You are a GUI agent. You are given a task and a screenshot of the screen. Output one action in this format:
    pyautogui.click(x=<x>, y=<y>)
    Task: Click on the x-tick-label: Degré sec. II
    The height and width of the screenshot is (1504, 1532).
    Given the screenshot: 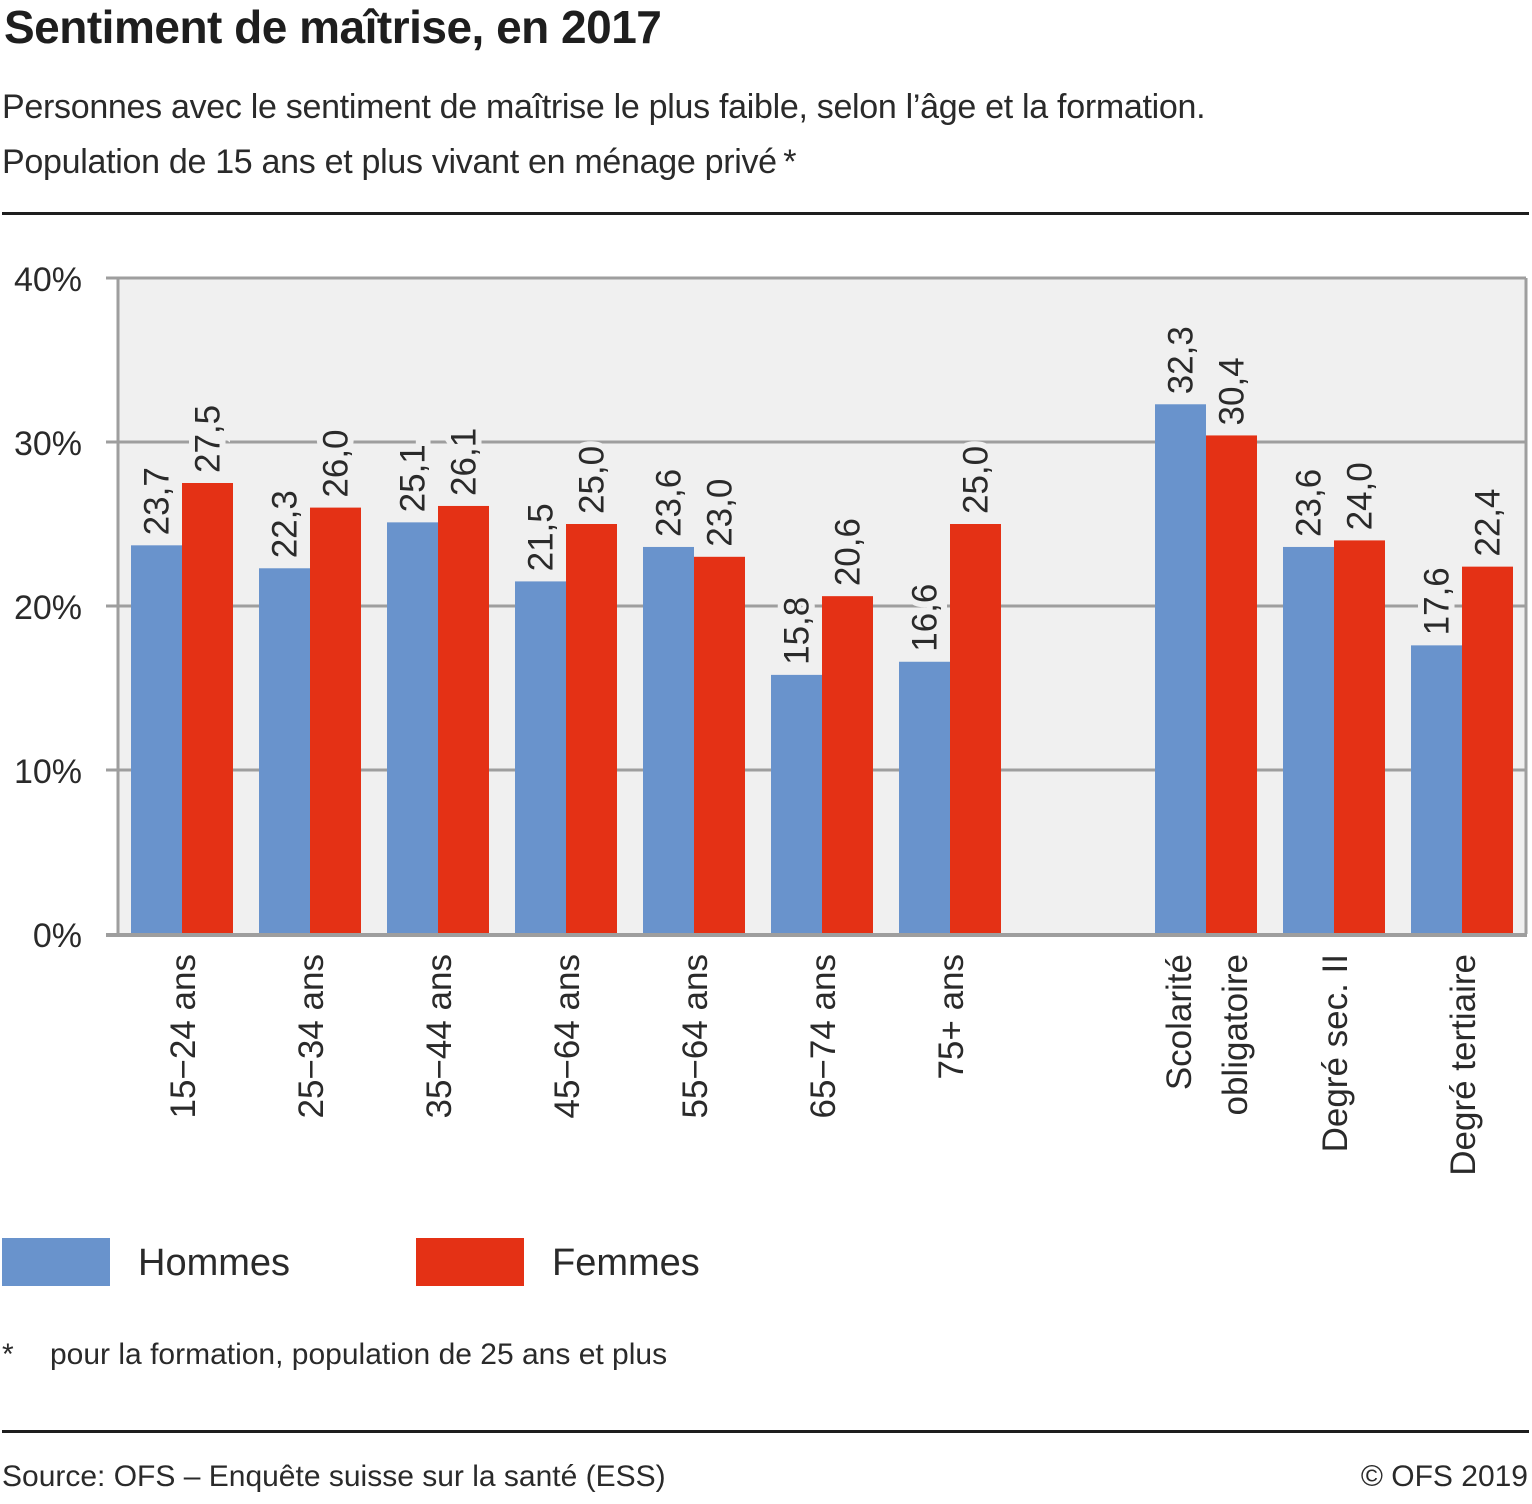 What is the action you would take?
    pyautogui.click(x=1335, y=1053)
    